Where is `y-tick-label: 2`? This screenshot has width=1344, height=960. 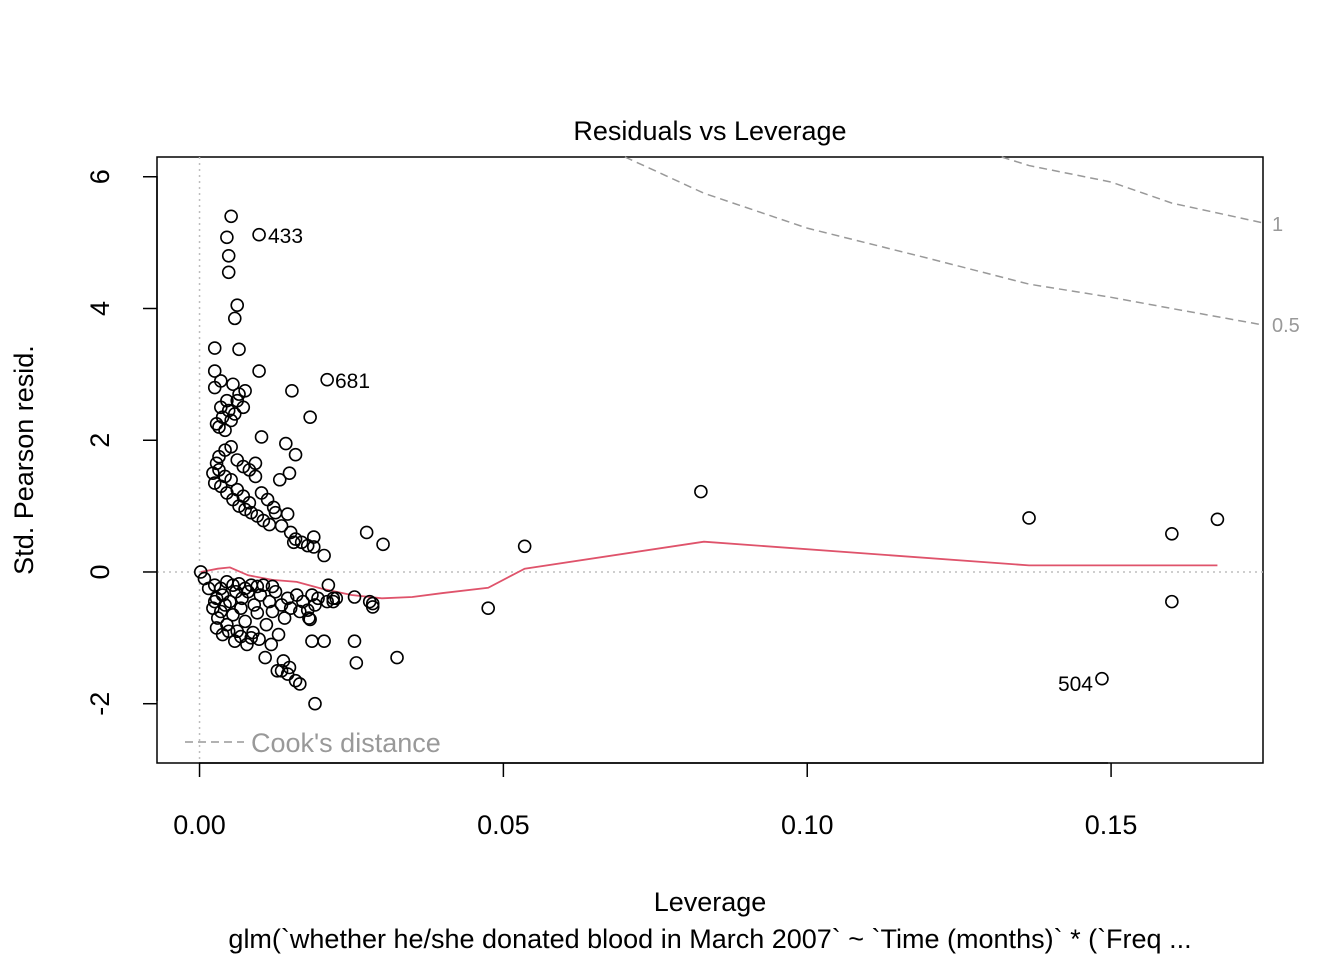
y-tick-label: 2 is located at coordinates (100, 440).